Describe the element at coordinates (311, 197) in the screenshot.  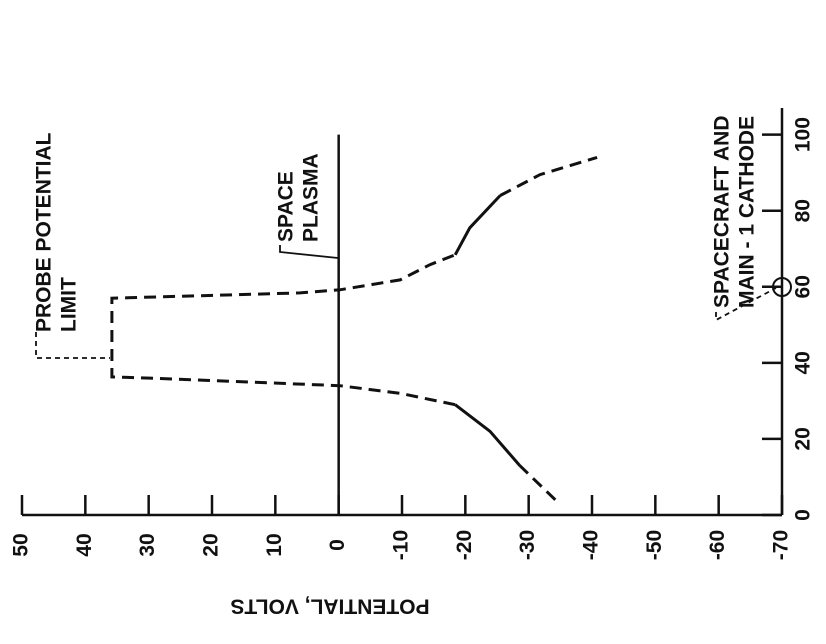
I see `annotation: PLASMA` at that location.